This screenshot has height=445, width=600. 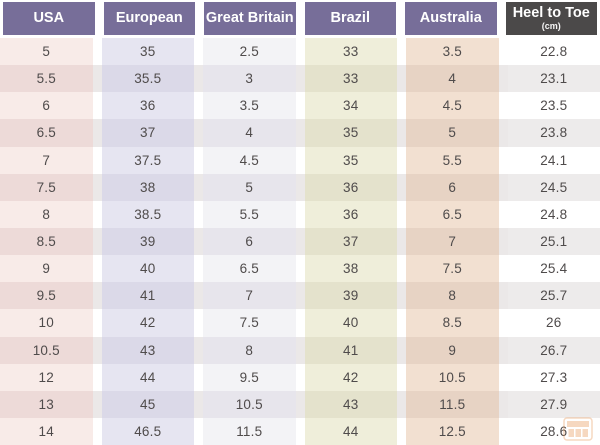 What do you see at coordinates (553, 79) in the screenshot?
I see `table-cell-heel-to-toe: 23.1` at bounding box center [553, 79].